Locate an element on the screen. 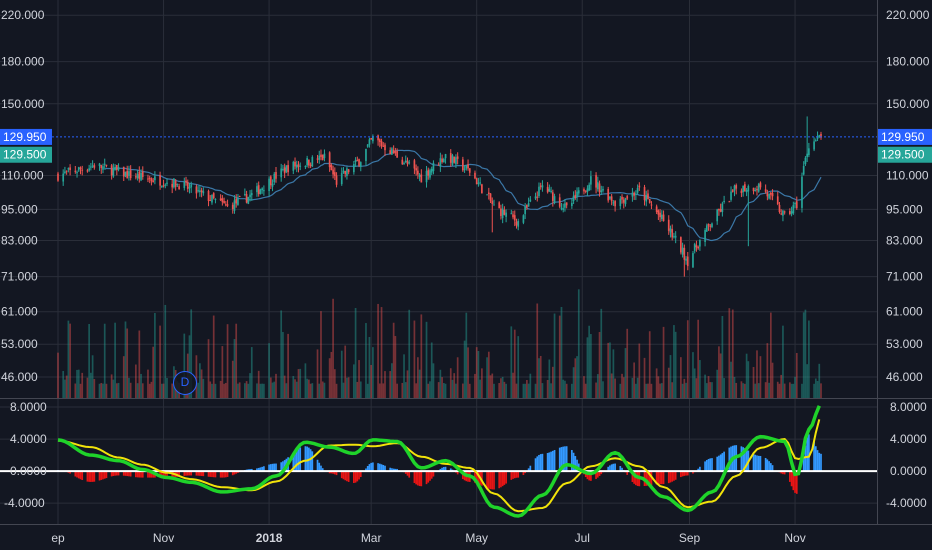  interval-marker-d: D is located at coordinates (185, 383).